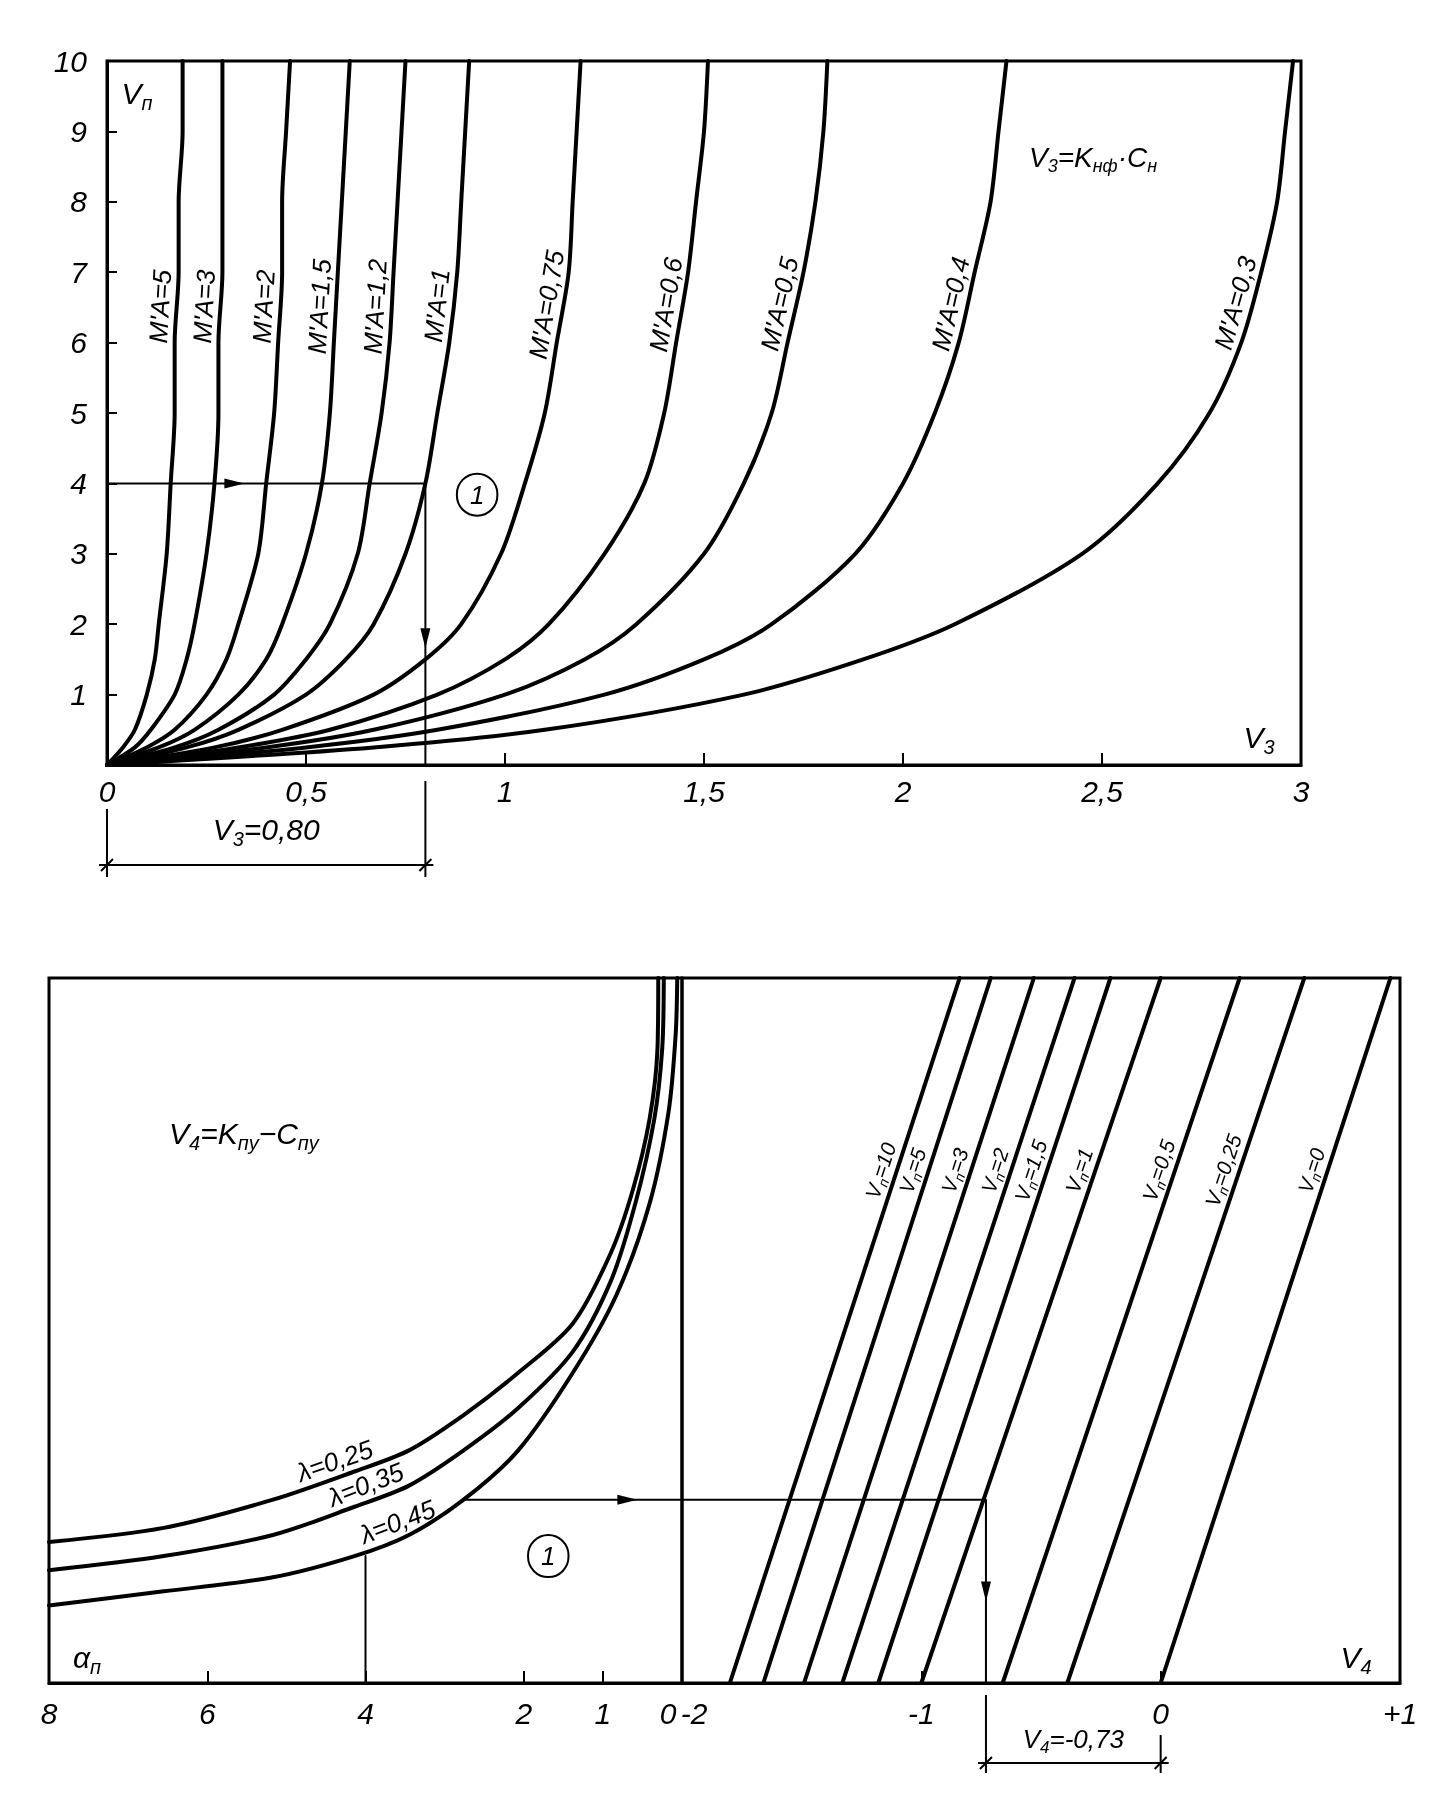 The height and width of the screenshot is (1795, 1443). Describe the element at coordinates (375, 306) in the screenshot. I see `text: M'A=1,2` at that location.